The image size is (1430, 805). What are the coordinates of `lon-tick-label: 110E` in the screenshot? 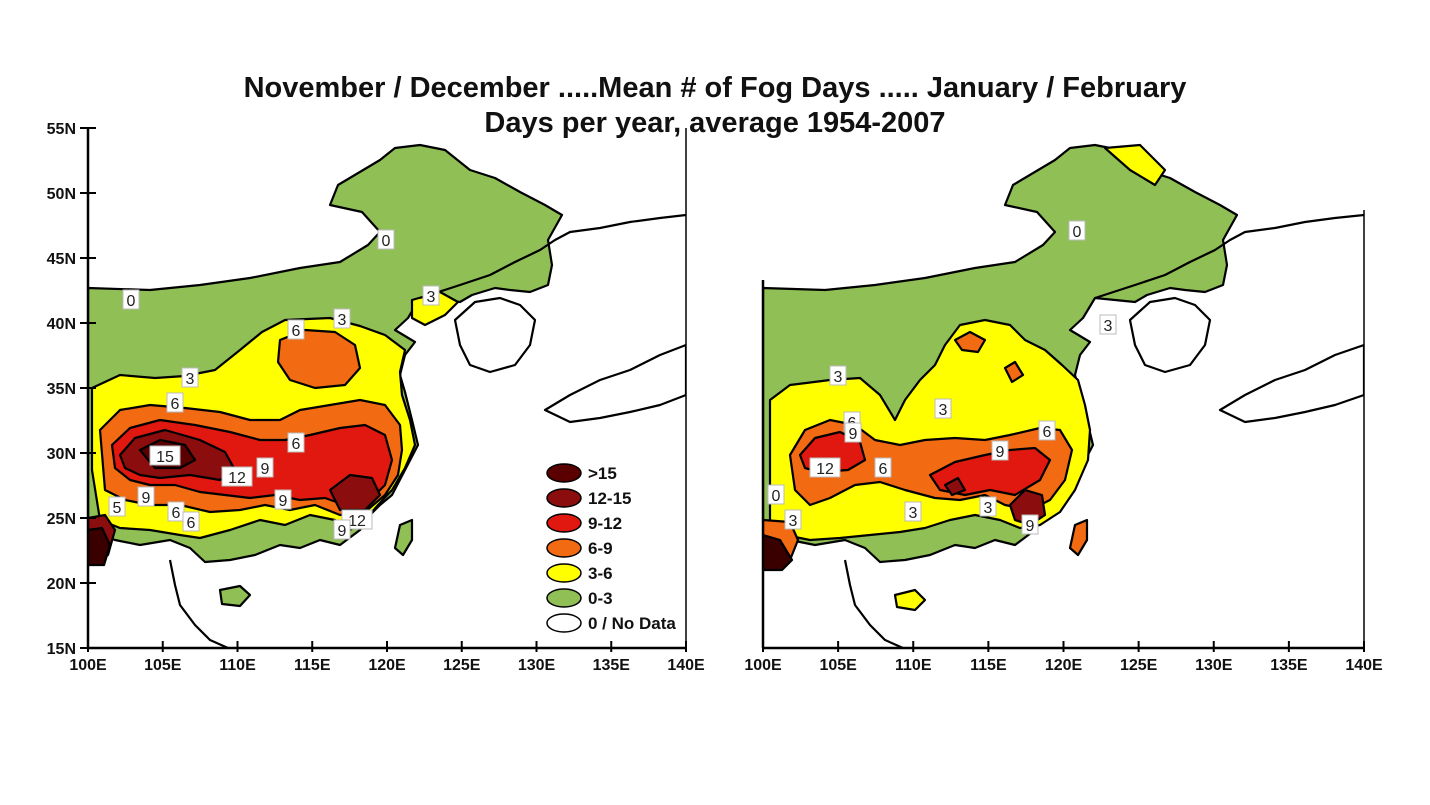 It's located at (913, 665).